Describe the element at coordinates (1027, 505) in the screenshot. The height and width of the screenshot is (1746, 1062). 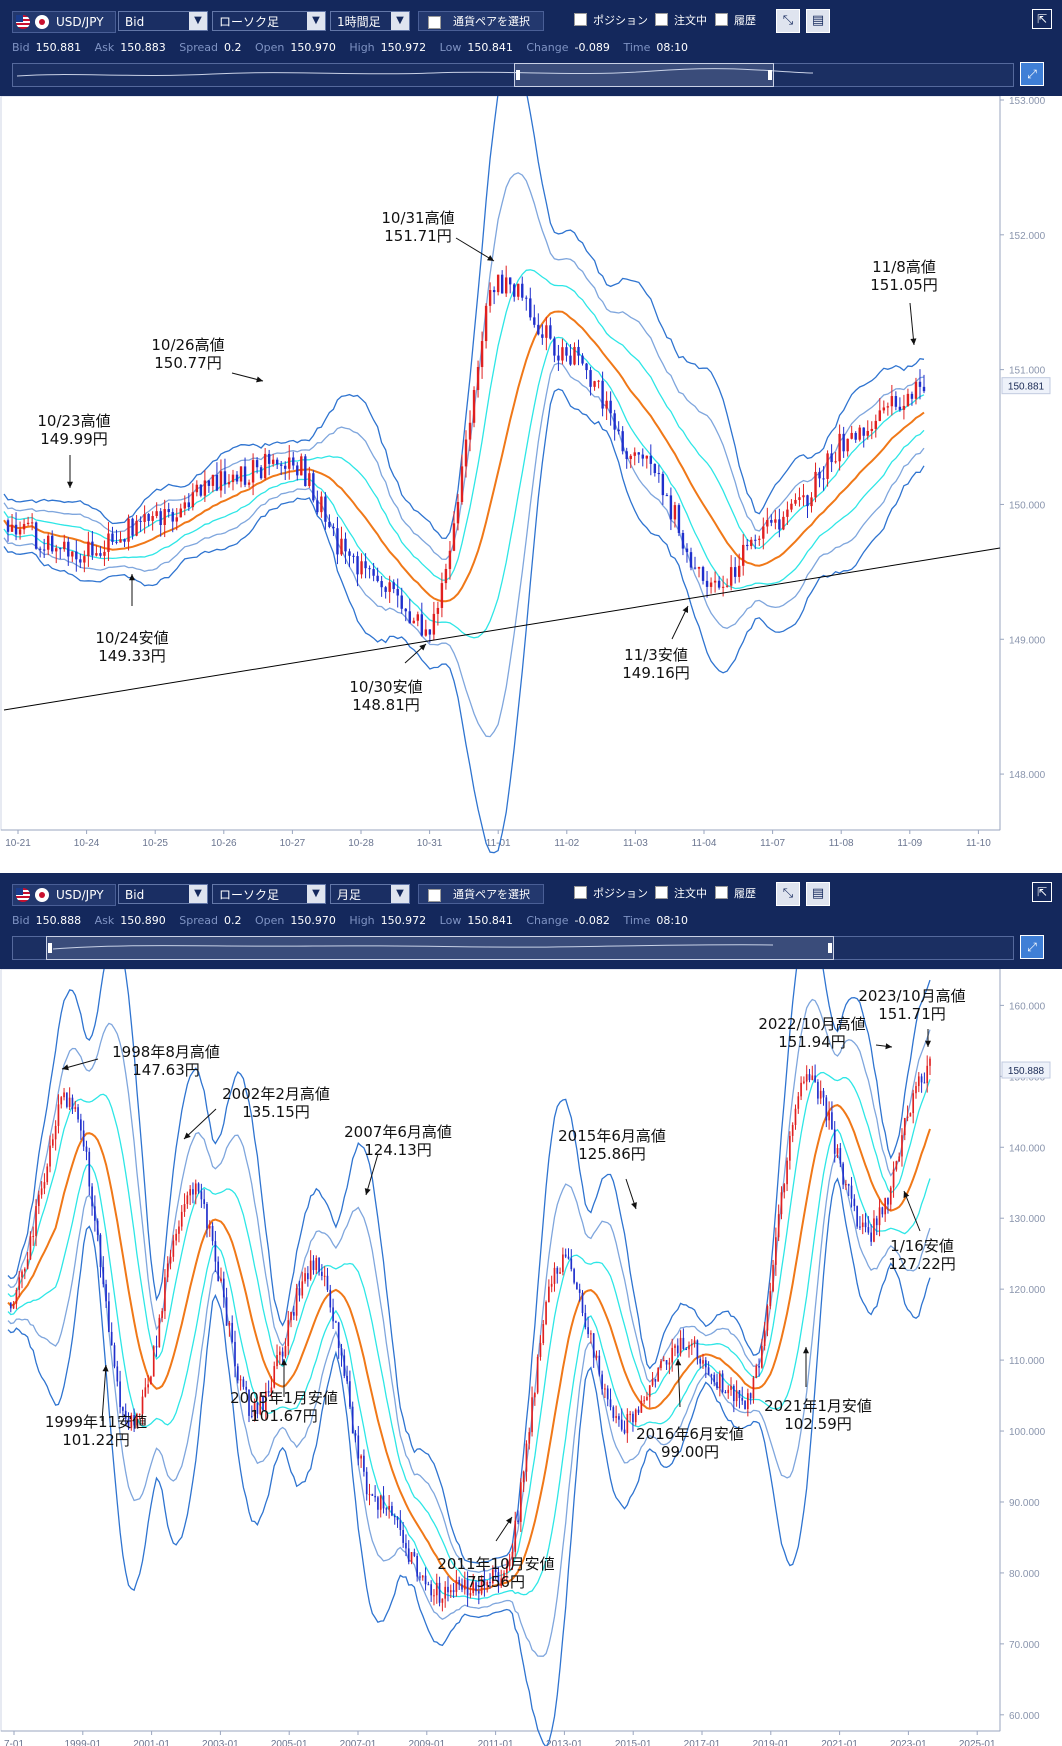
I see `y-tick-label: 150.000` at that location.